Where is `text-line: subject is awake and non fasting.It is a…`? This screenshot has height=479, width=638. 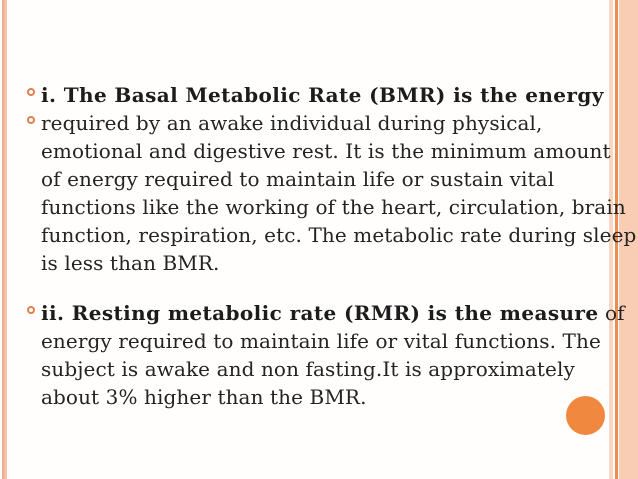 text-line: subject is awake and non fasting.It is a… is located at coordinates (309, 369).